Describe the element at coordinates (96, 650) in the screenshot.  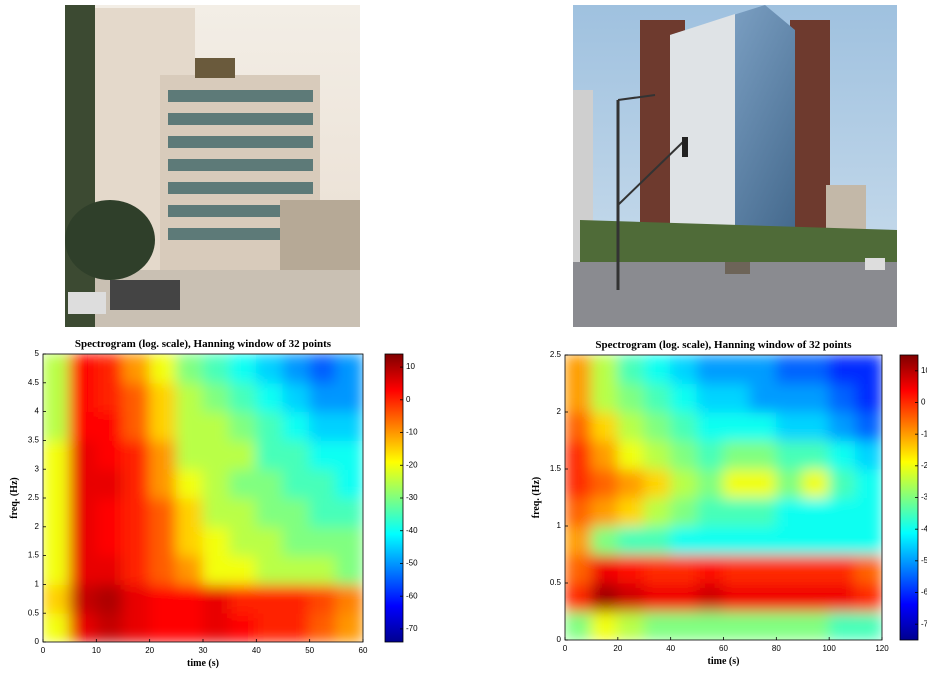
I see `x-tick-label: 10` at that location.